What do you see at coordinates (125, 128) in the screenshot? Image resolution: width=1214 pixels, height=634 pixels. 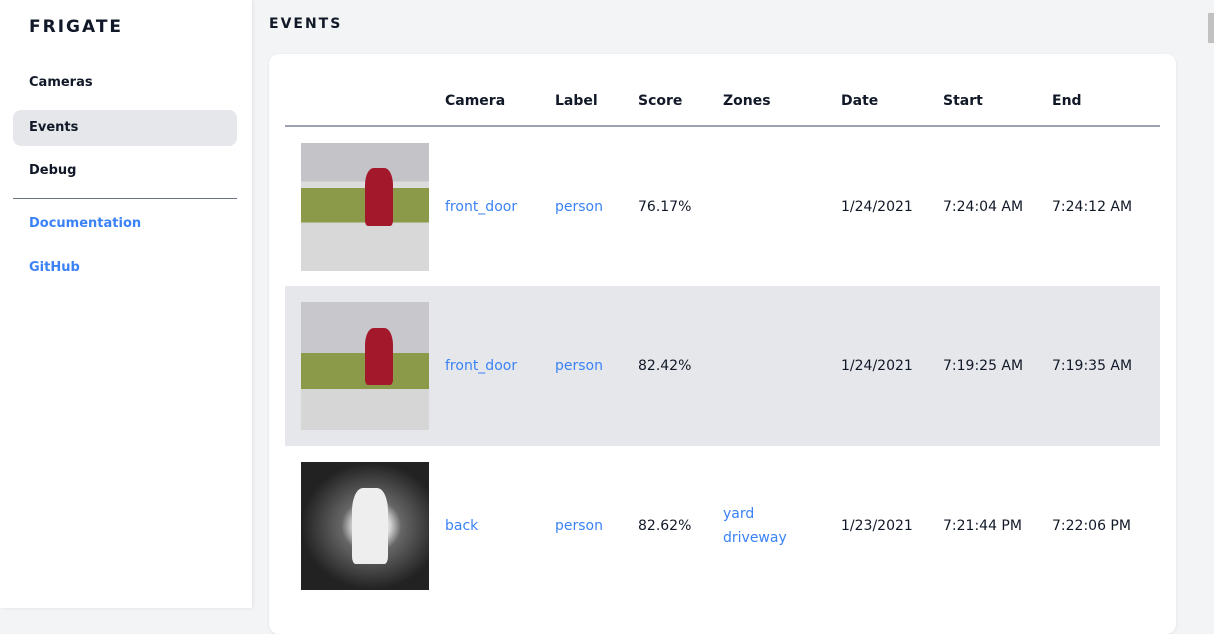 I see `sidebar-item-events: Events` at bounding box center [125, 128].